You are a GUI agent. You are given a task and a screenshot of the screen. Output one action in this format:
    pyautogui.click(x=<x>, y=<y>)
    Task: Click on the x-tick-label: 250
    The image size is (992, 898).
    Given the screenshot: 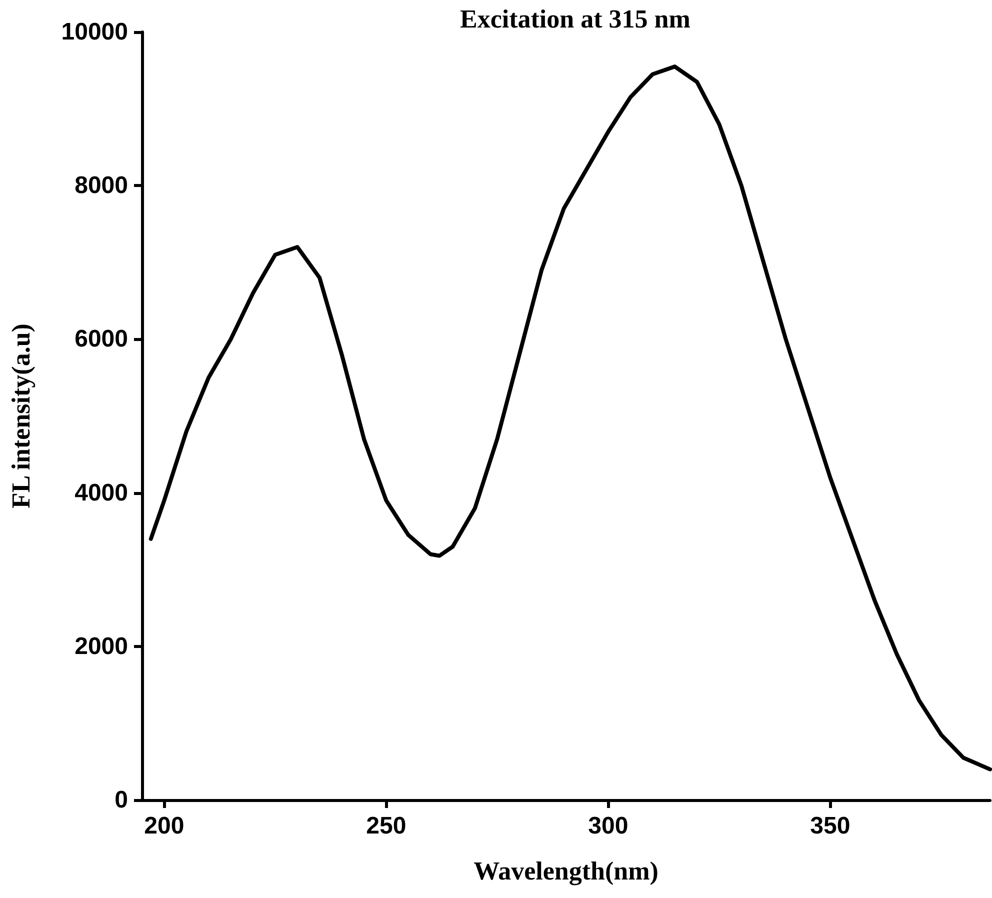 What is the action you would take?
    pyautogui.click(x=386, y=826)
    